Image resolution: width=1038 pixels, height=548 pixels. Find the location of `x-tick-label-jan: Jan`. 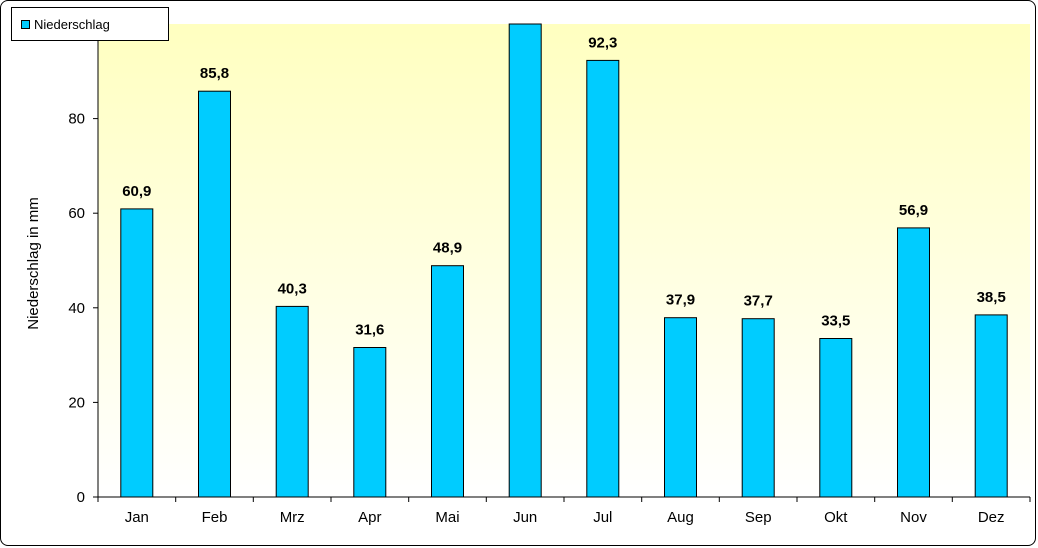

x-tick-label-jan: Jan is located at coordinates (137, 517).